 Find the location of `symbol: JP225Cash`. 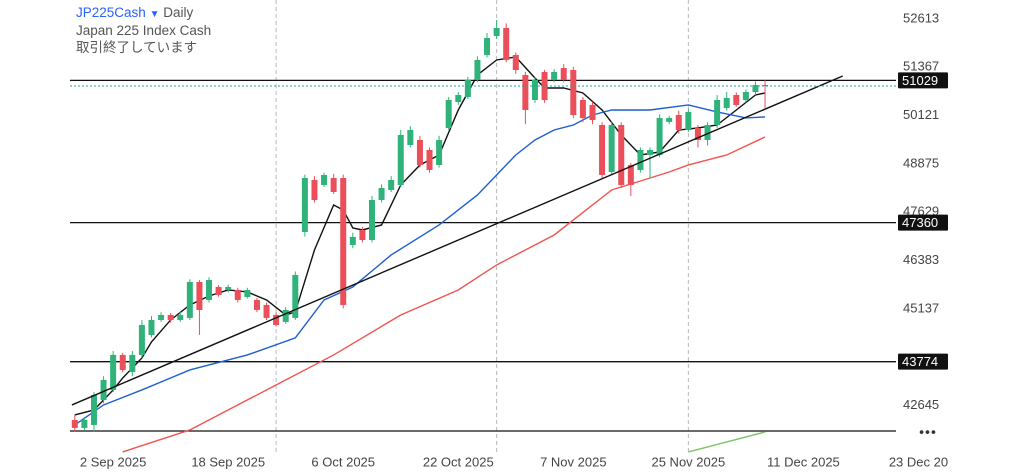

symbol: JP225Cash is located at coordinates (111, 12).